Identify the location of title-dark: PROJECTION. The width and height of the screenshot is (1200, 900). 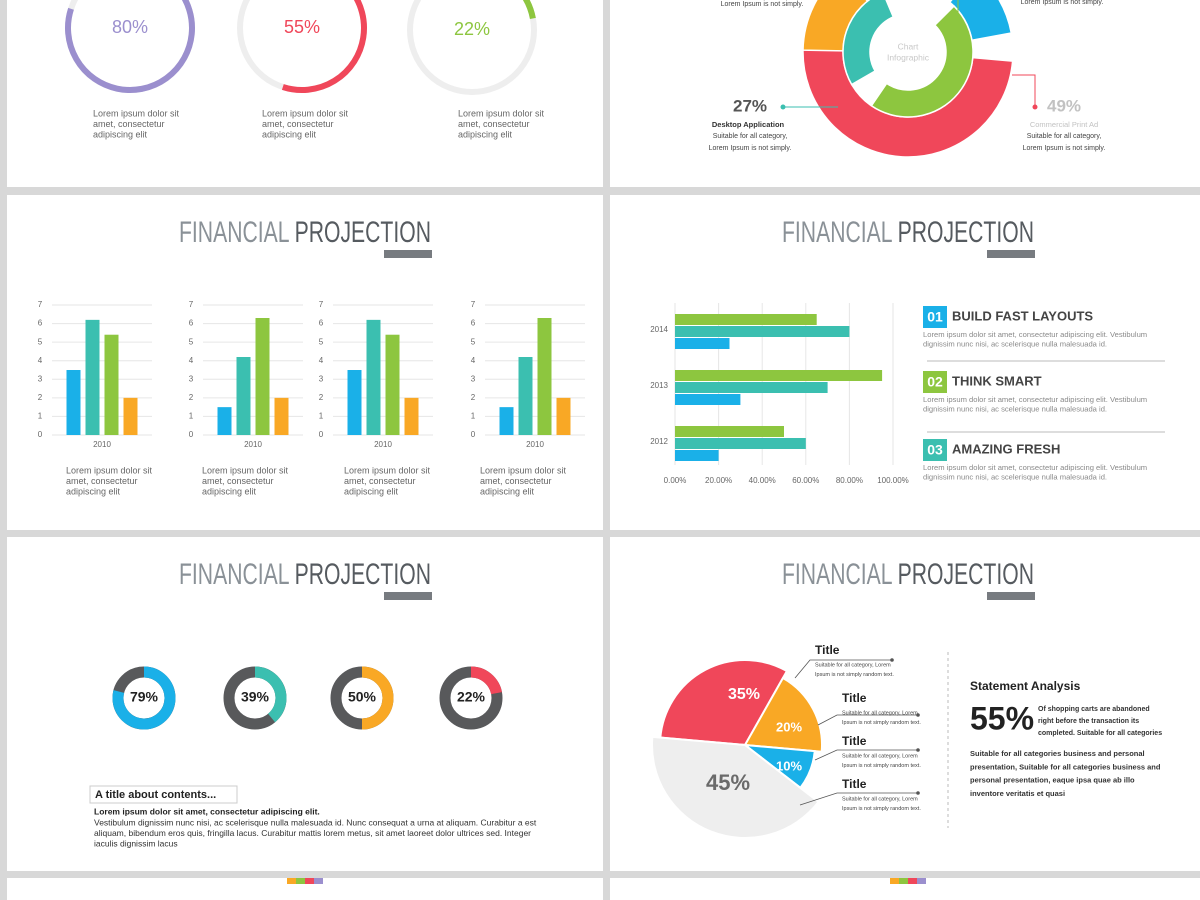
(966, 232).